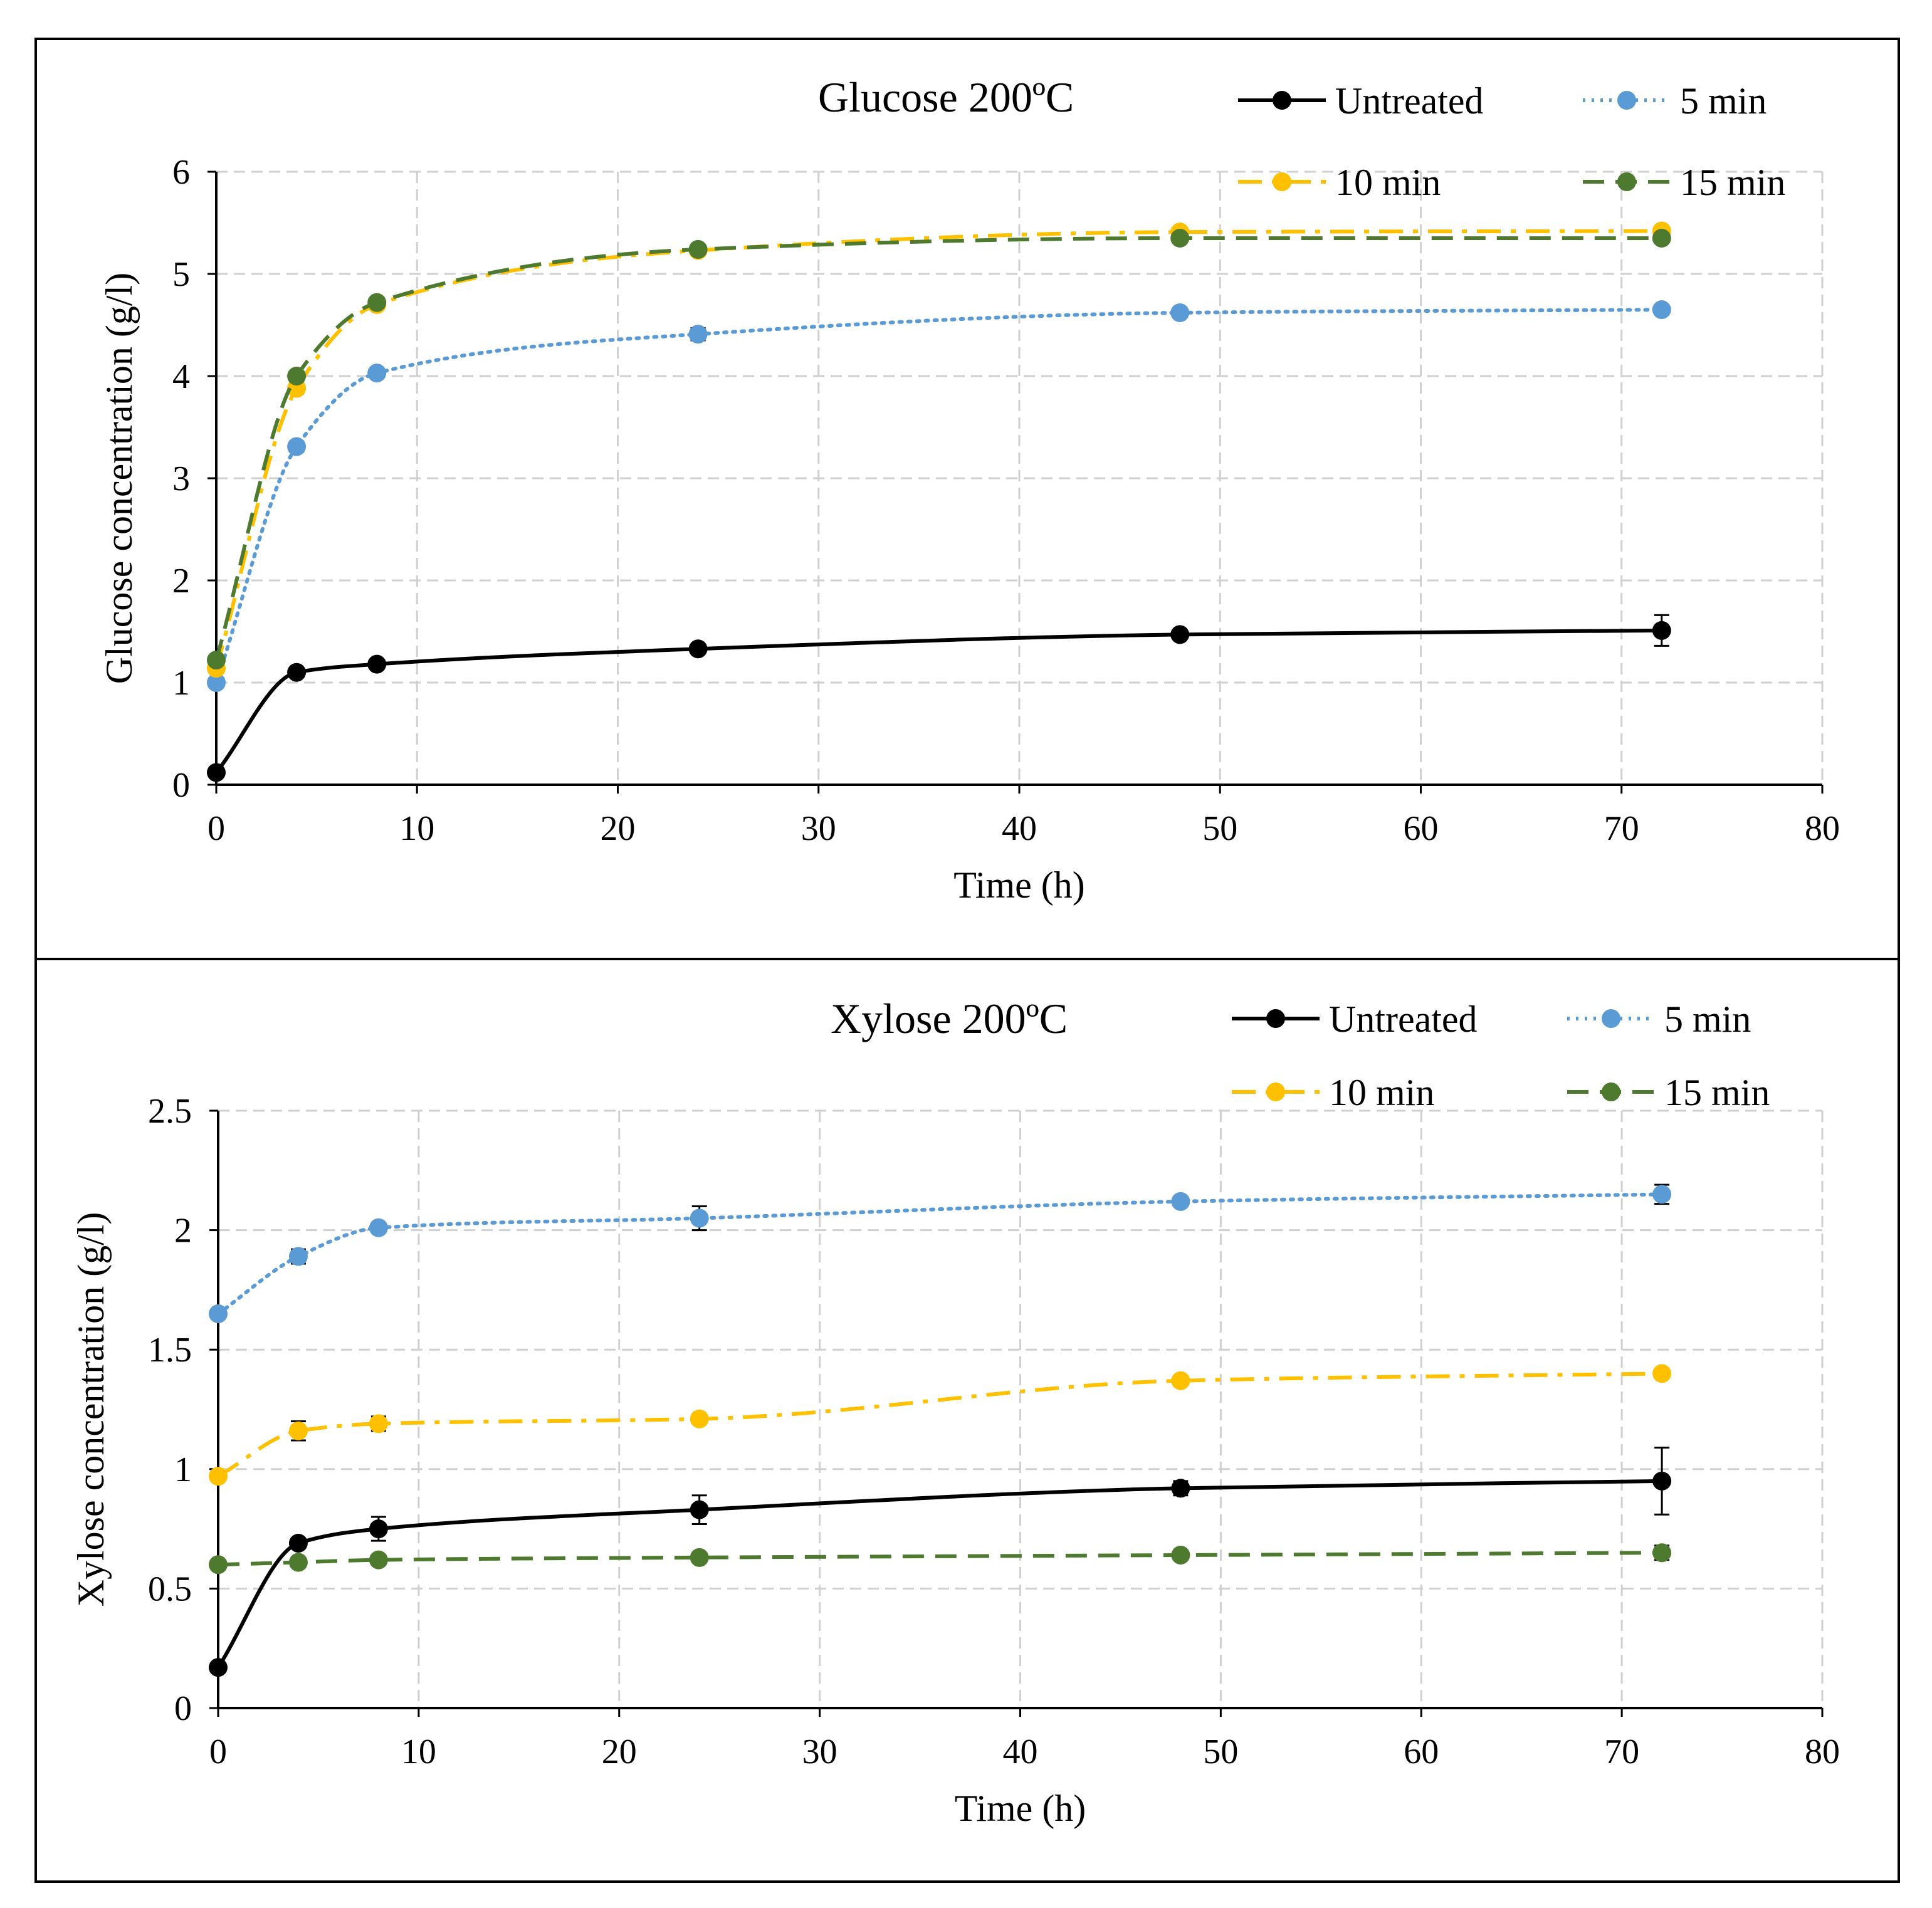 Image resolution: width=1932 pixels, height=1908 pixels. Describe the element at coordinates (170, 1350) in the screenshot. I see `xylose-y-tick-label: 1.5` at that location.